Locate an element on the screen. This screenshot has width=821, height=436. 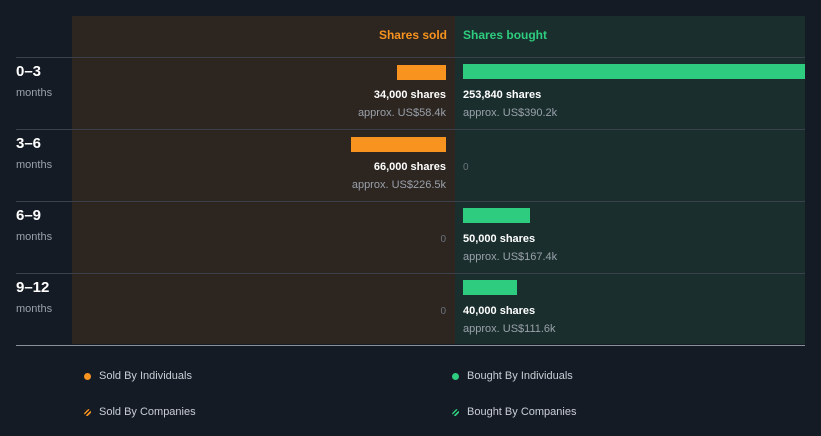
legend-item: Sold By Companies is located at coordinates (140, 412).